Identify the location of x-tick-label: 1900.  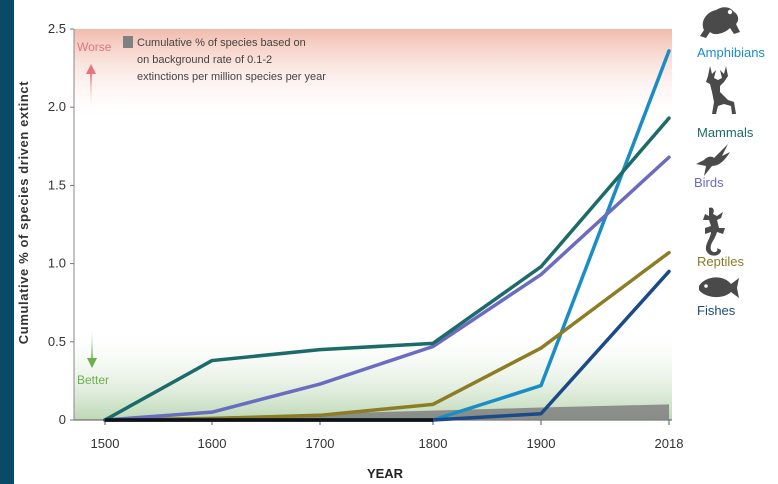
(541, 443).